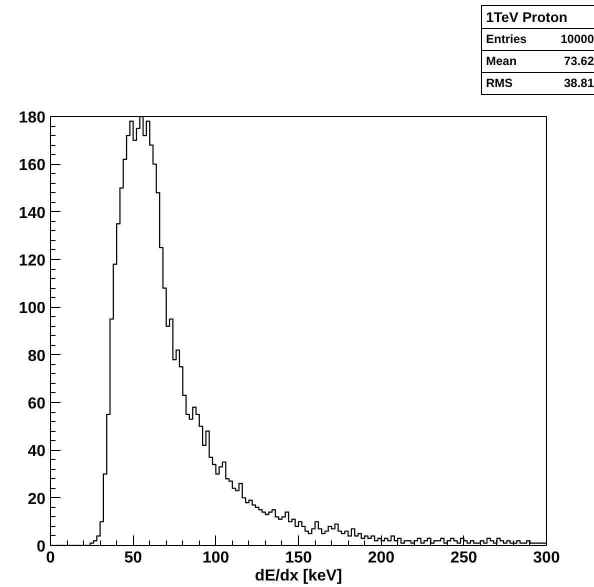  What do you see at coordinates (32, 261) in the screenshot?
I see `y-tick-label: 120` at bounding box center [32, 261].